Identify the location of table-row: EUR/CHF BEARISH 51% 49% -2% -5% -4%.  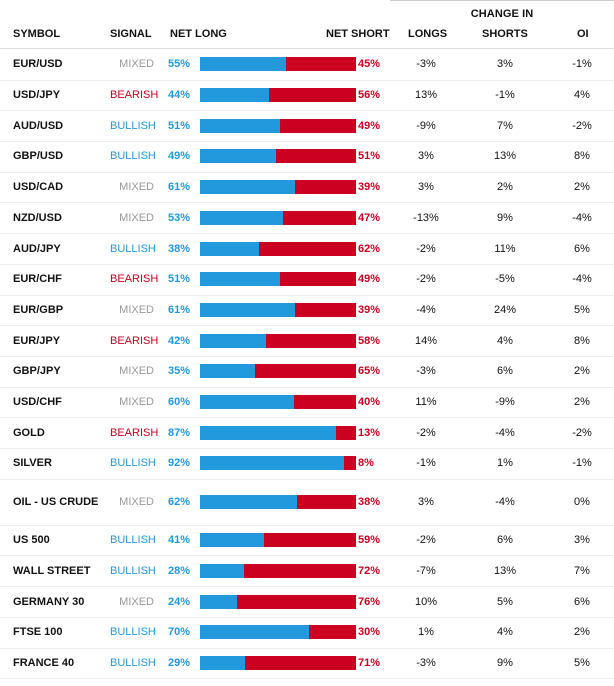
(307, 280).